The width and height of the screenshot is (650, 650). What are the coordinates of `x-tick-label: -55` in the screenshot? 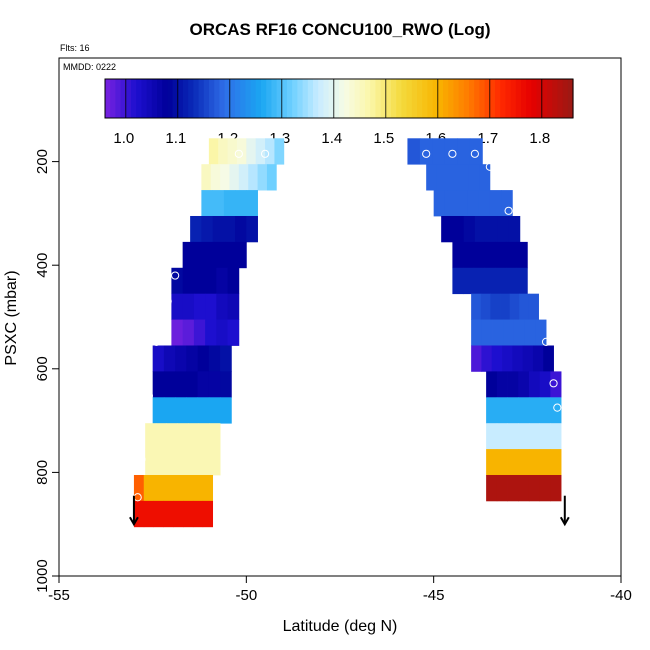 It's located at (59, 595).